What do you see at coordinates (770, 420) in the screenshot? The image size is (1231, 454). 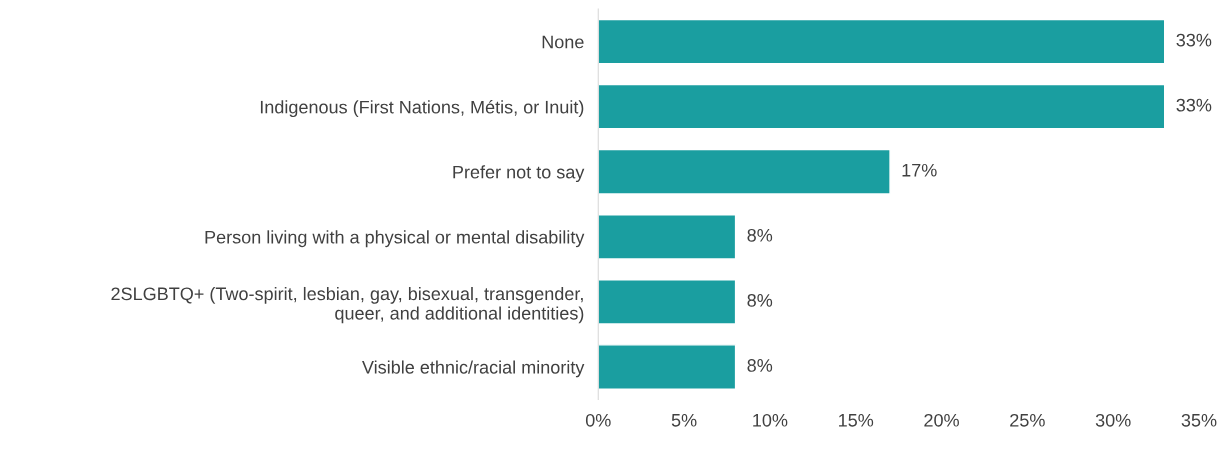 I see `x-tick-label: 10%` at bounding box center [770, 420].